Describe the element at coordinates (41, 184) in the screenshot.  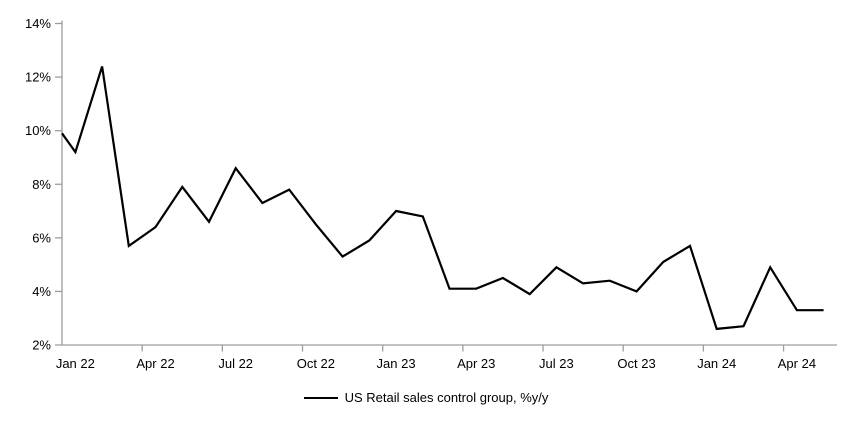
I see `y-tick-label: 8%` at that location.